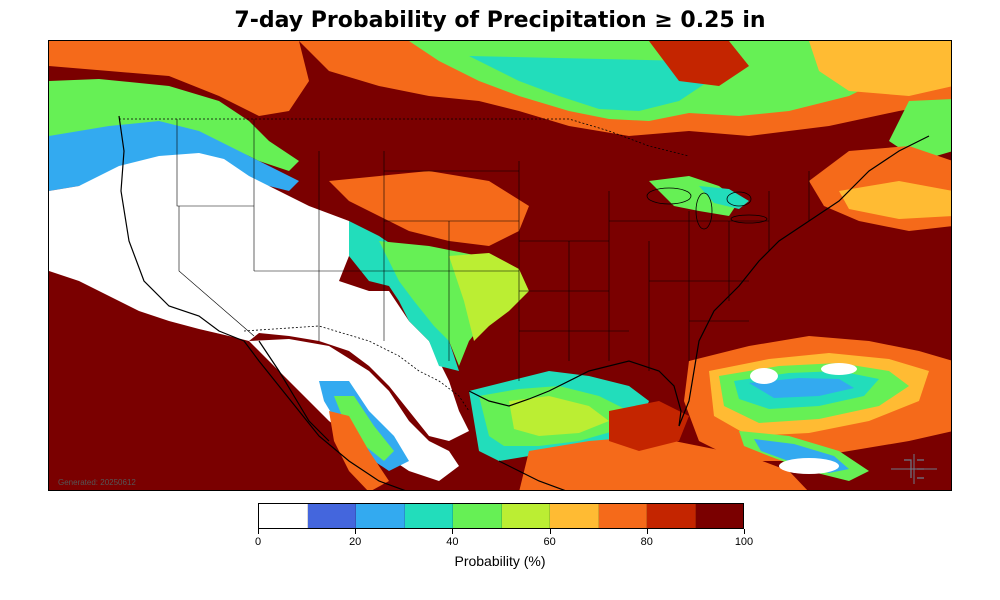 This screenshot has height=600, width=1000. Describe the element at coordinates (663, 463) in the screenshot. I see `gulf-orange` at that location.